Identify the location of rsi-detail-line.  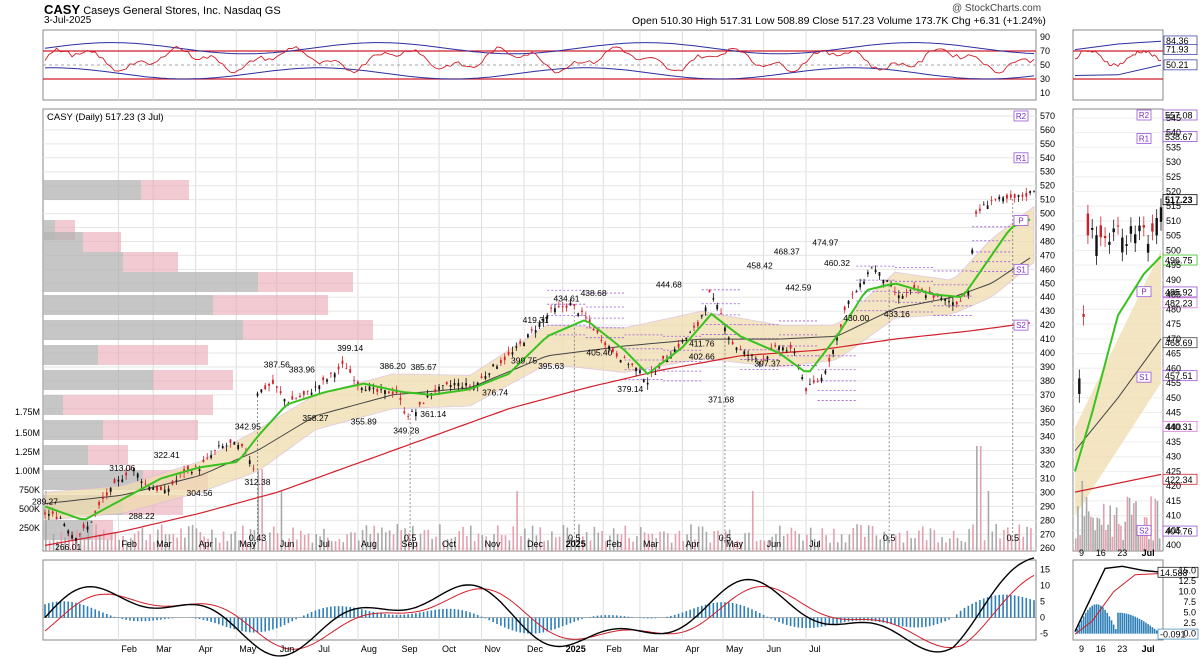
(1118, 58).